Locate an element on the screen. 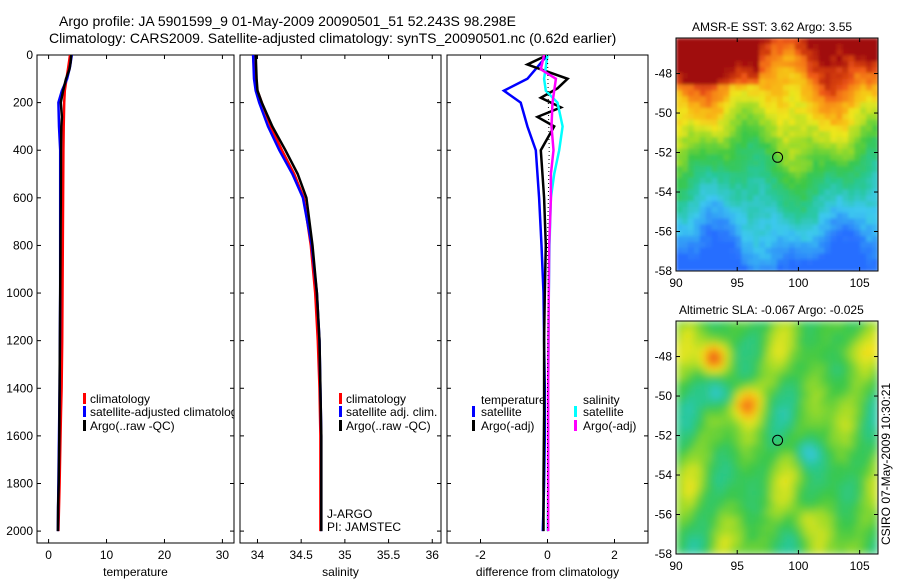  y-tick-label: 200 is located at coordinates (23, 103).